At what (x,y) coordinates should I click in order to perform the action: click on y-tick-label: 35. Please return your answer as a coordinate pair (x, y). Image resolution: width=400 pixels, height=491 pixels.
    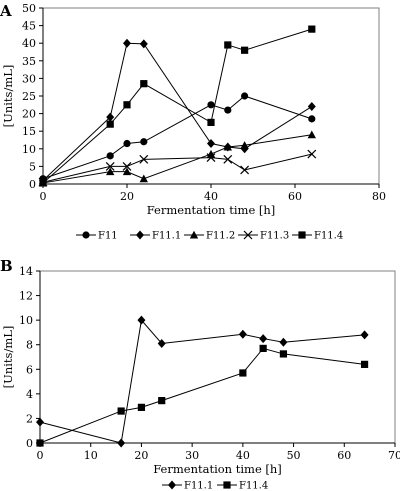
    Looking at the image, I should click on (29, 61).